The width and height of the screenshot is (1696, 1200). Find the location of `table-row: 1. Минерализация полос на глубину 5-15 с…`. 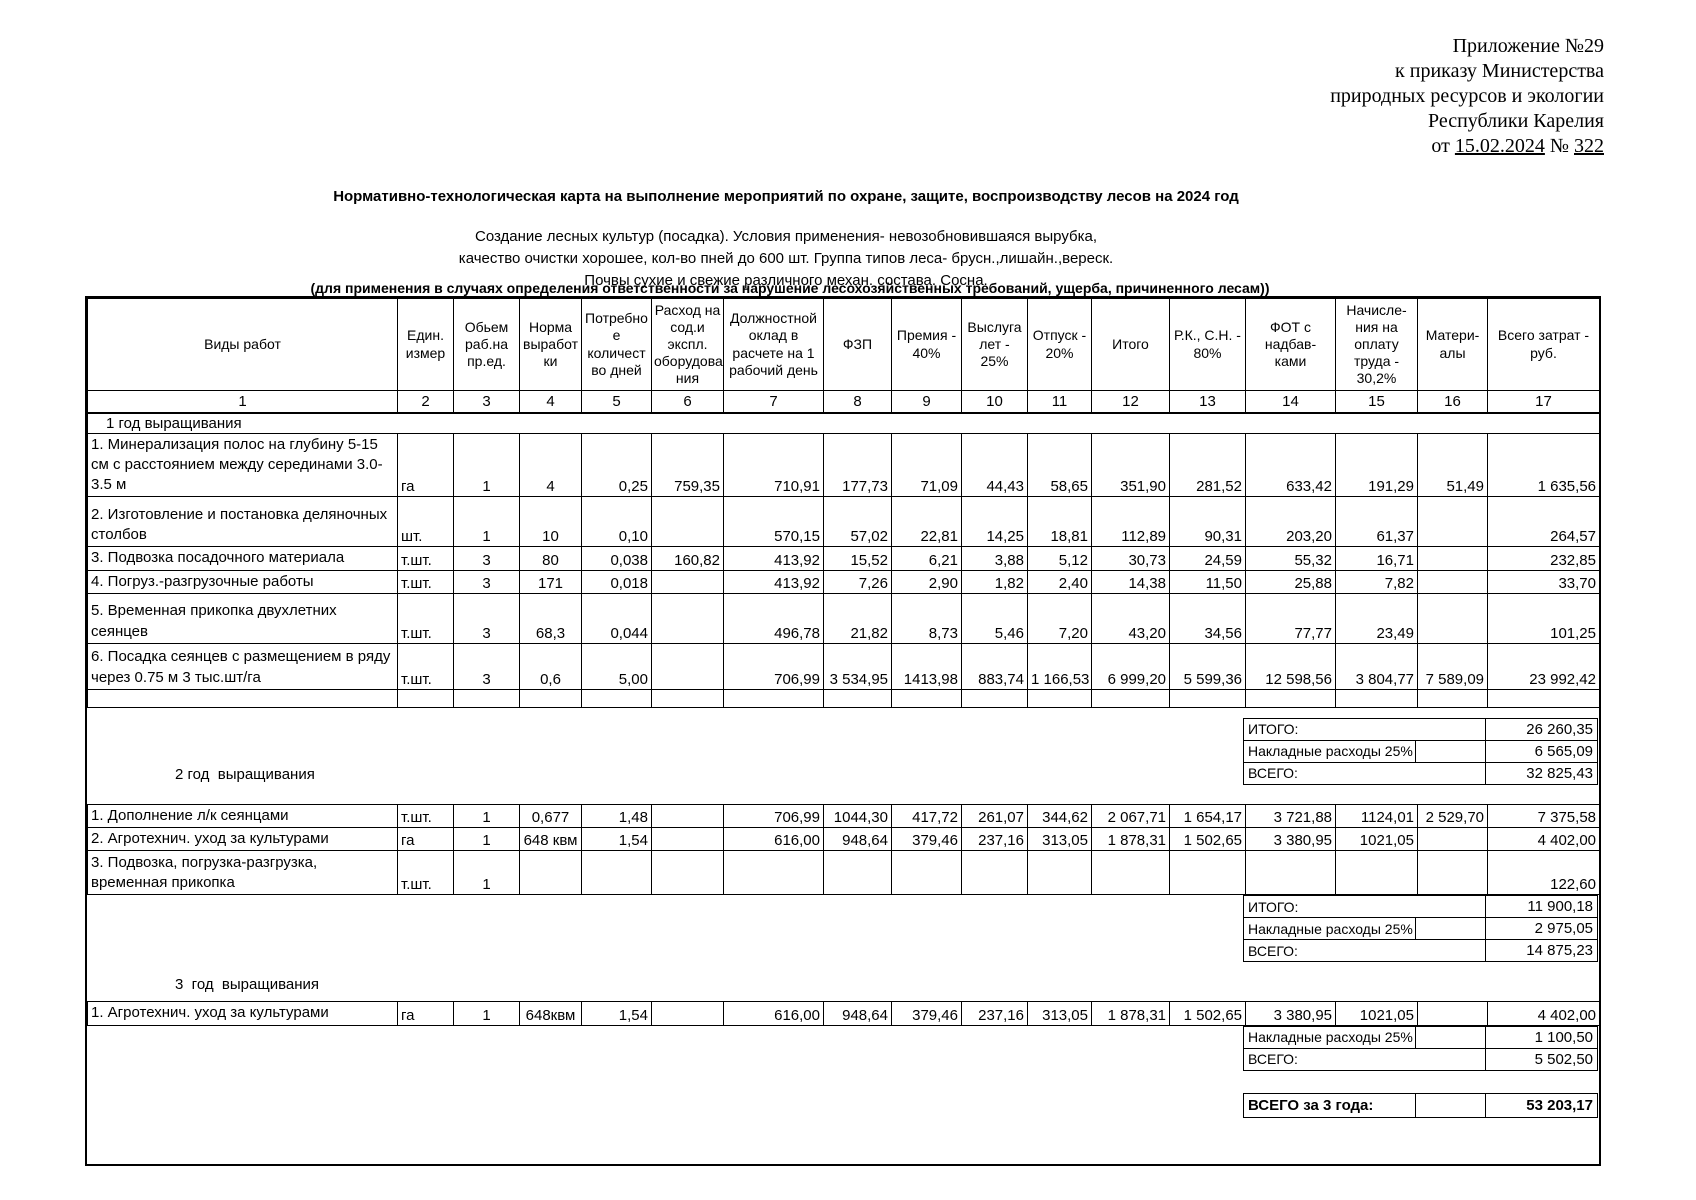

table-row: 1. Минерализация полос на глубину 5-15 с… is located at coordinates (843, 465).